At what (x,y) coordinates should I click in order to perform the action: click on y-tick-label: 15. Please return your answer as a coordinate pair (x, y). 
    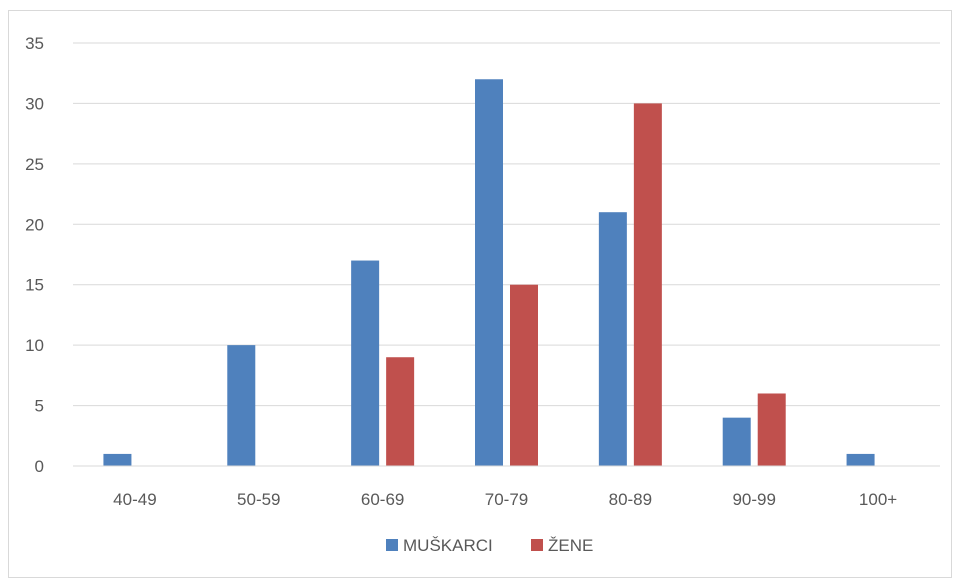
    Looking at the image, I should click on (34, 285).